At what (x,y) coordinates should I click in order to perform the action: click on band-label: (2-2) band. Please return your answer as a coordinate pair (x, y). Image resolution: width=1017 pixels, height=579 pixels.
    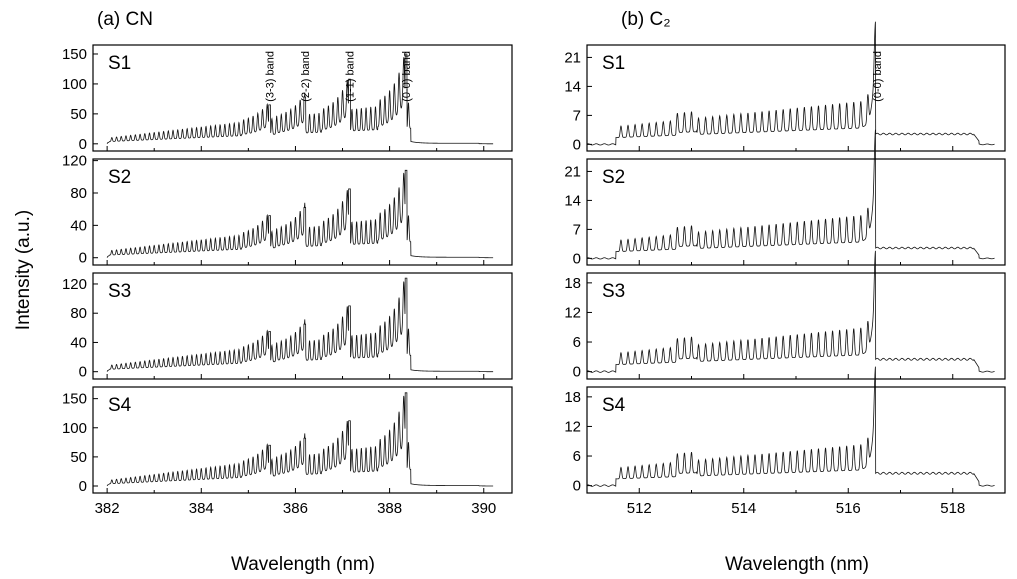
    Looking at the image, I should click on (306, 76).